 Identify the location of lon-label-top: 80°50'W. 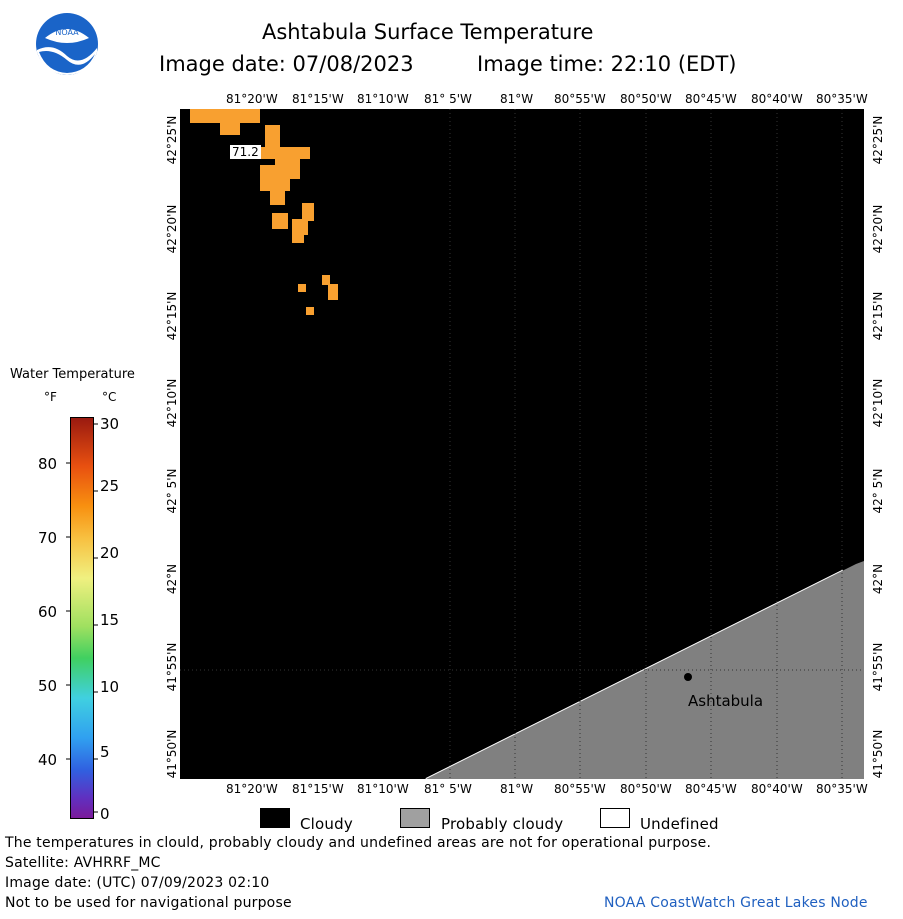
(646, 99).